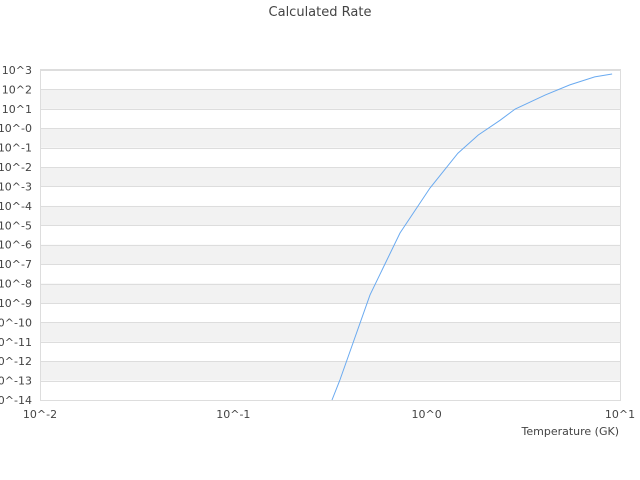 Image resolution: width=640 pixels, height=480 pixels. Describe the element at coordinates (16, 225) in the screenshot. I see `y-tick-label: 10^-5` at that location.